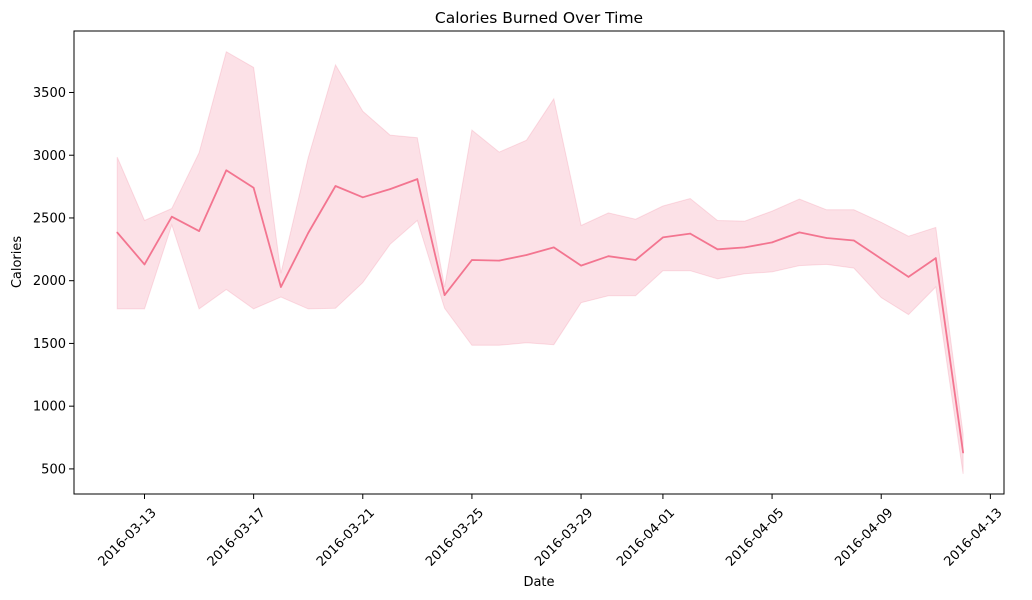 This screenshot has height=600, width=1032. I want to click on x-tick-label: 2016-04-01, so click(646, 538).